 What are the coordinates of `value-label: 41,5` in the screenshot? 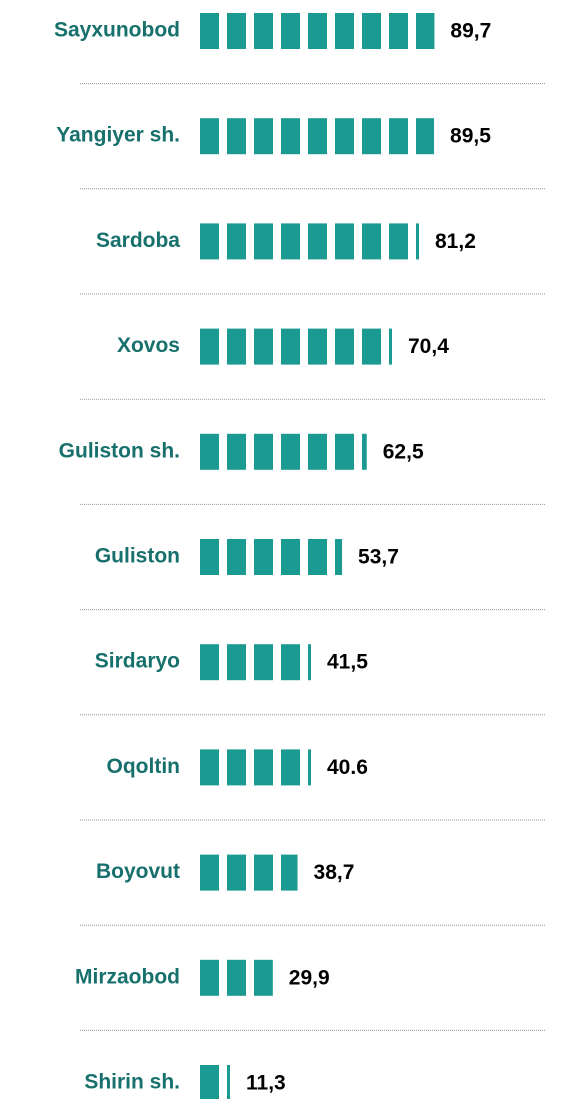 It's located at (347, 662).